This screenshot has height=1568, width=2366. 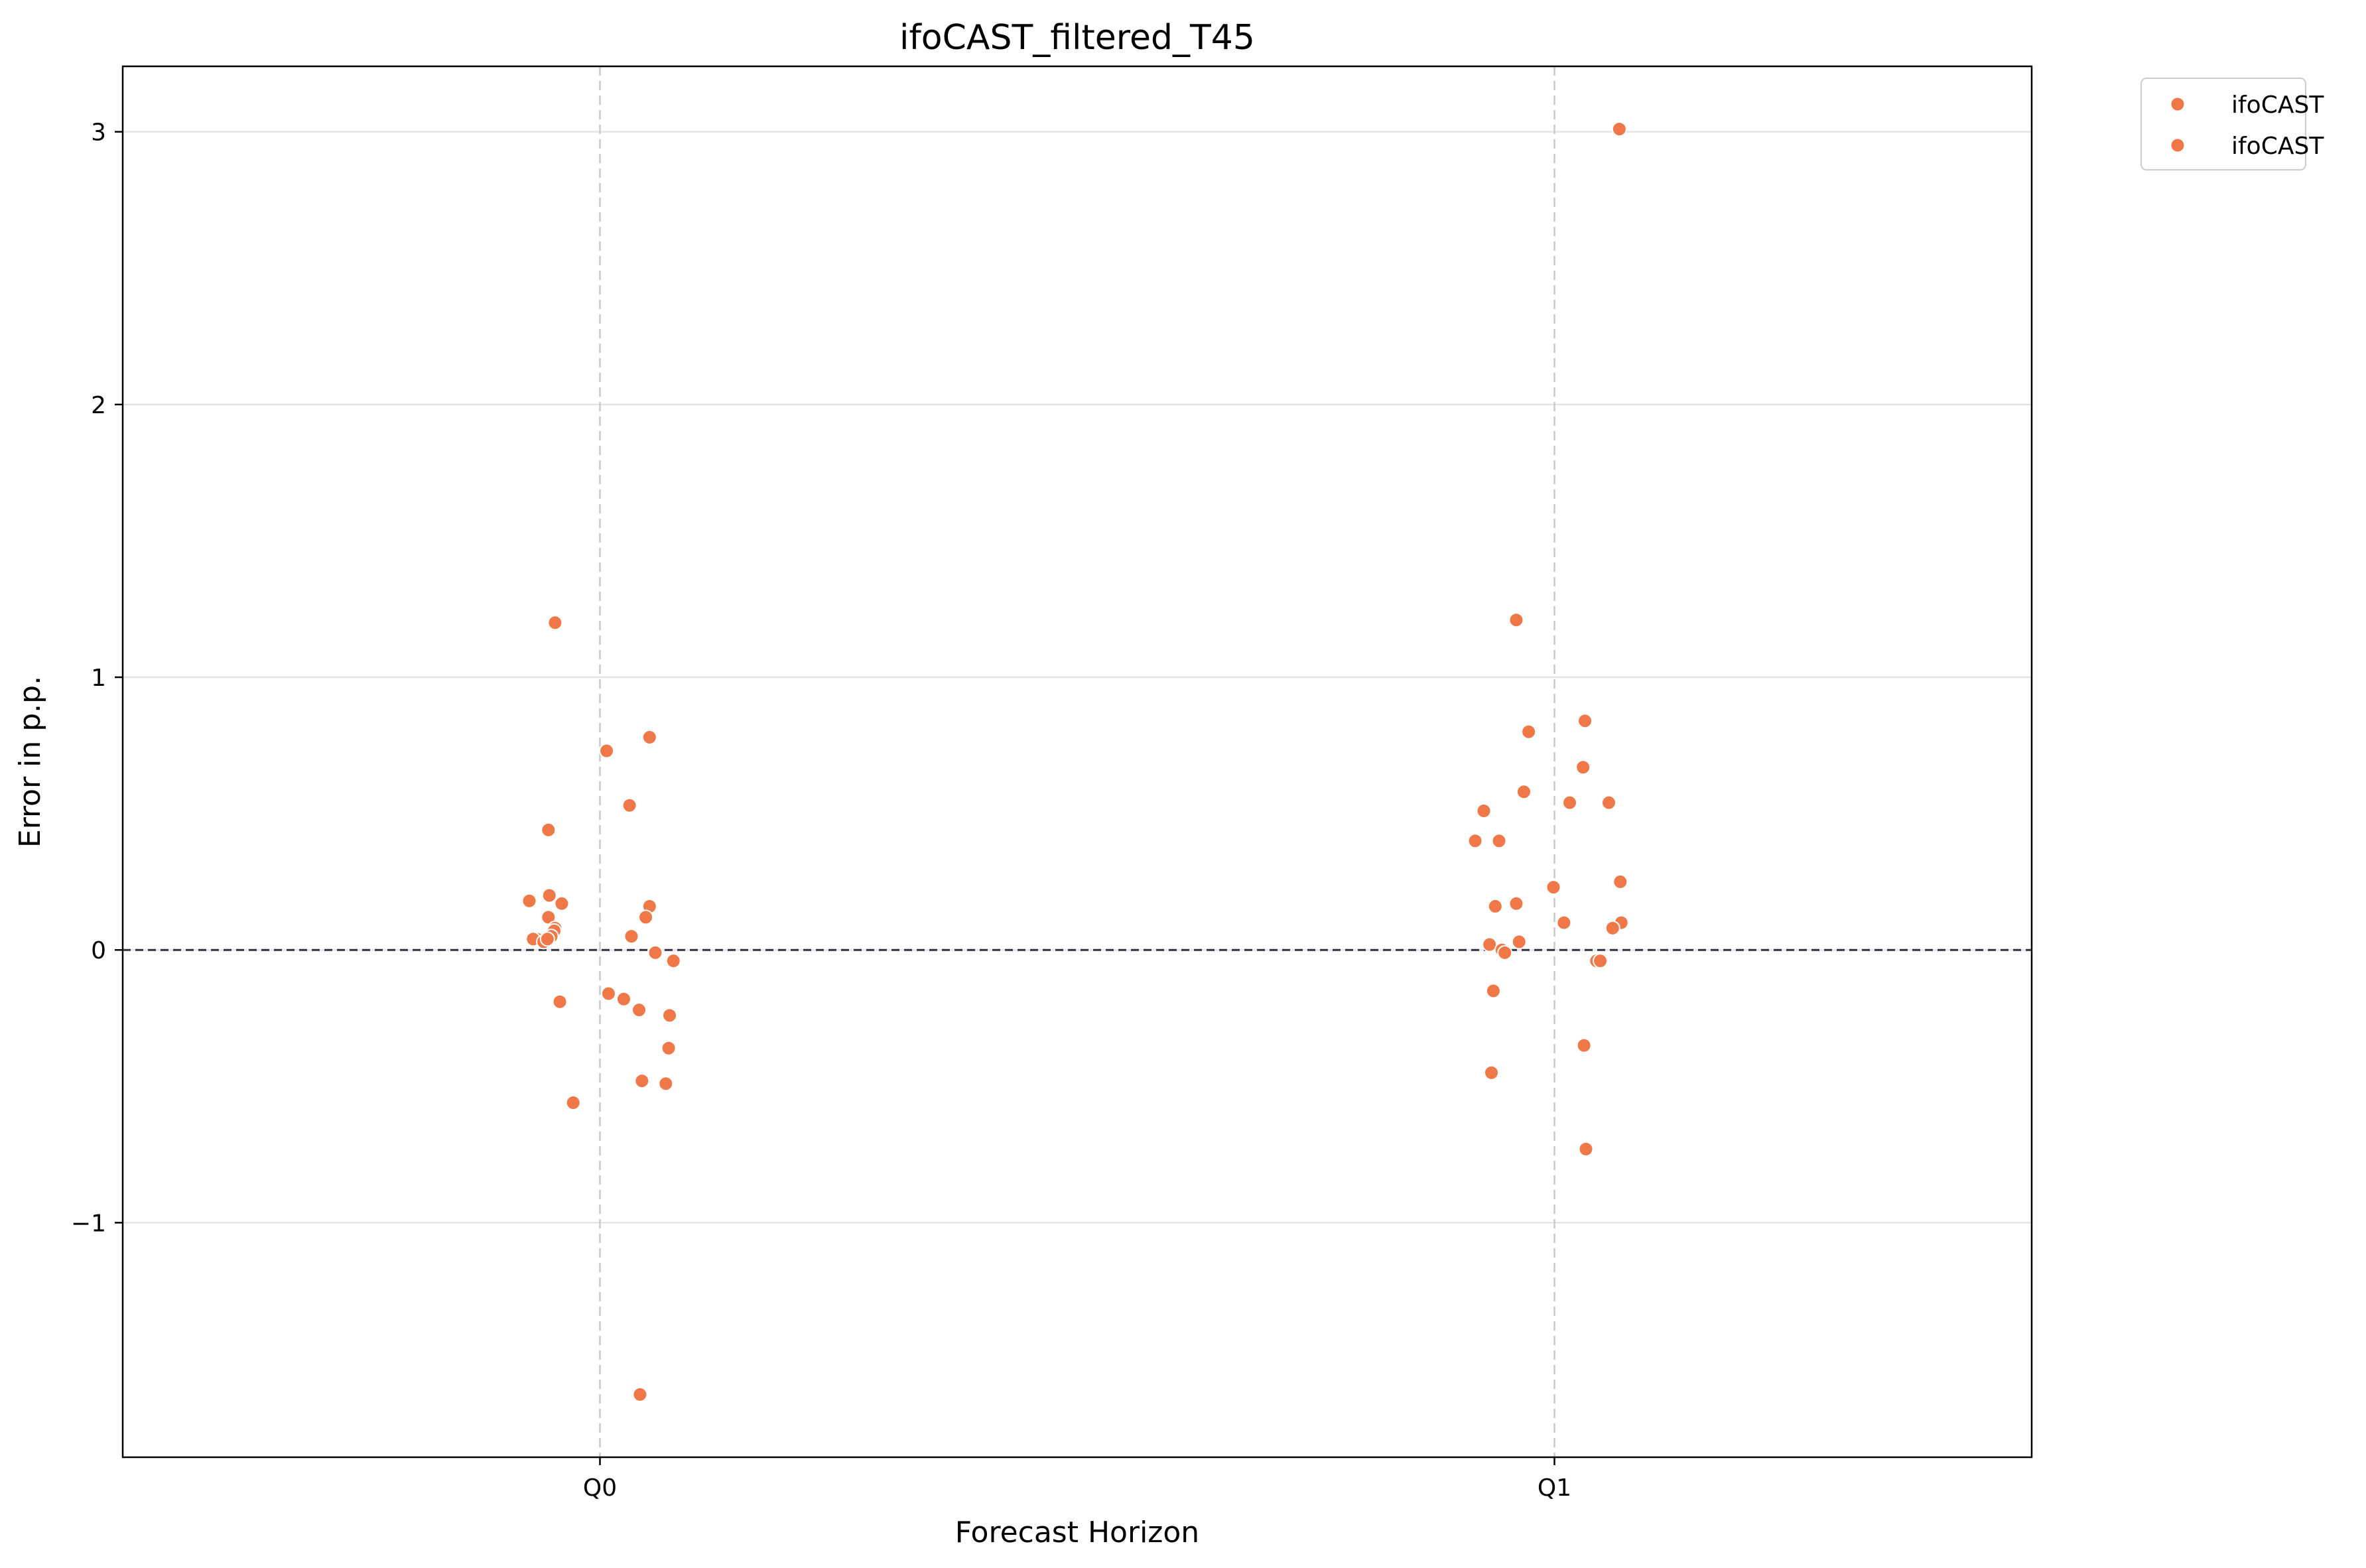 What do you see at coordinates (98, 679) in the screenshot?
I see `y-tick-label: 1` at bounding box center [98, 679].